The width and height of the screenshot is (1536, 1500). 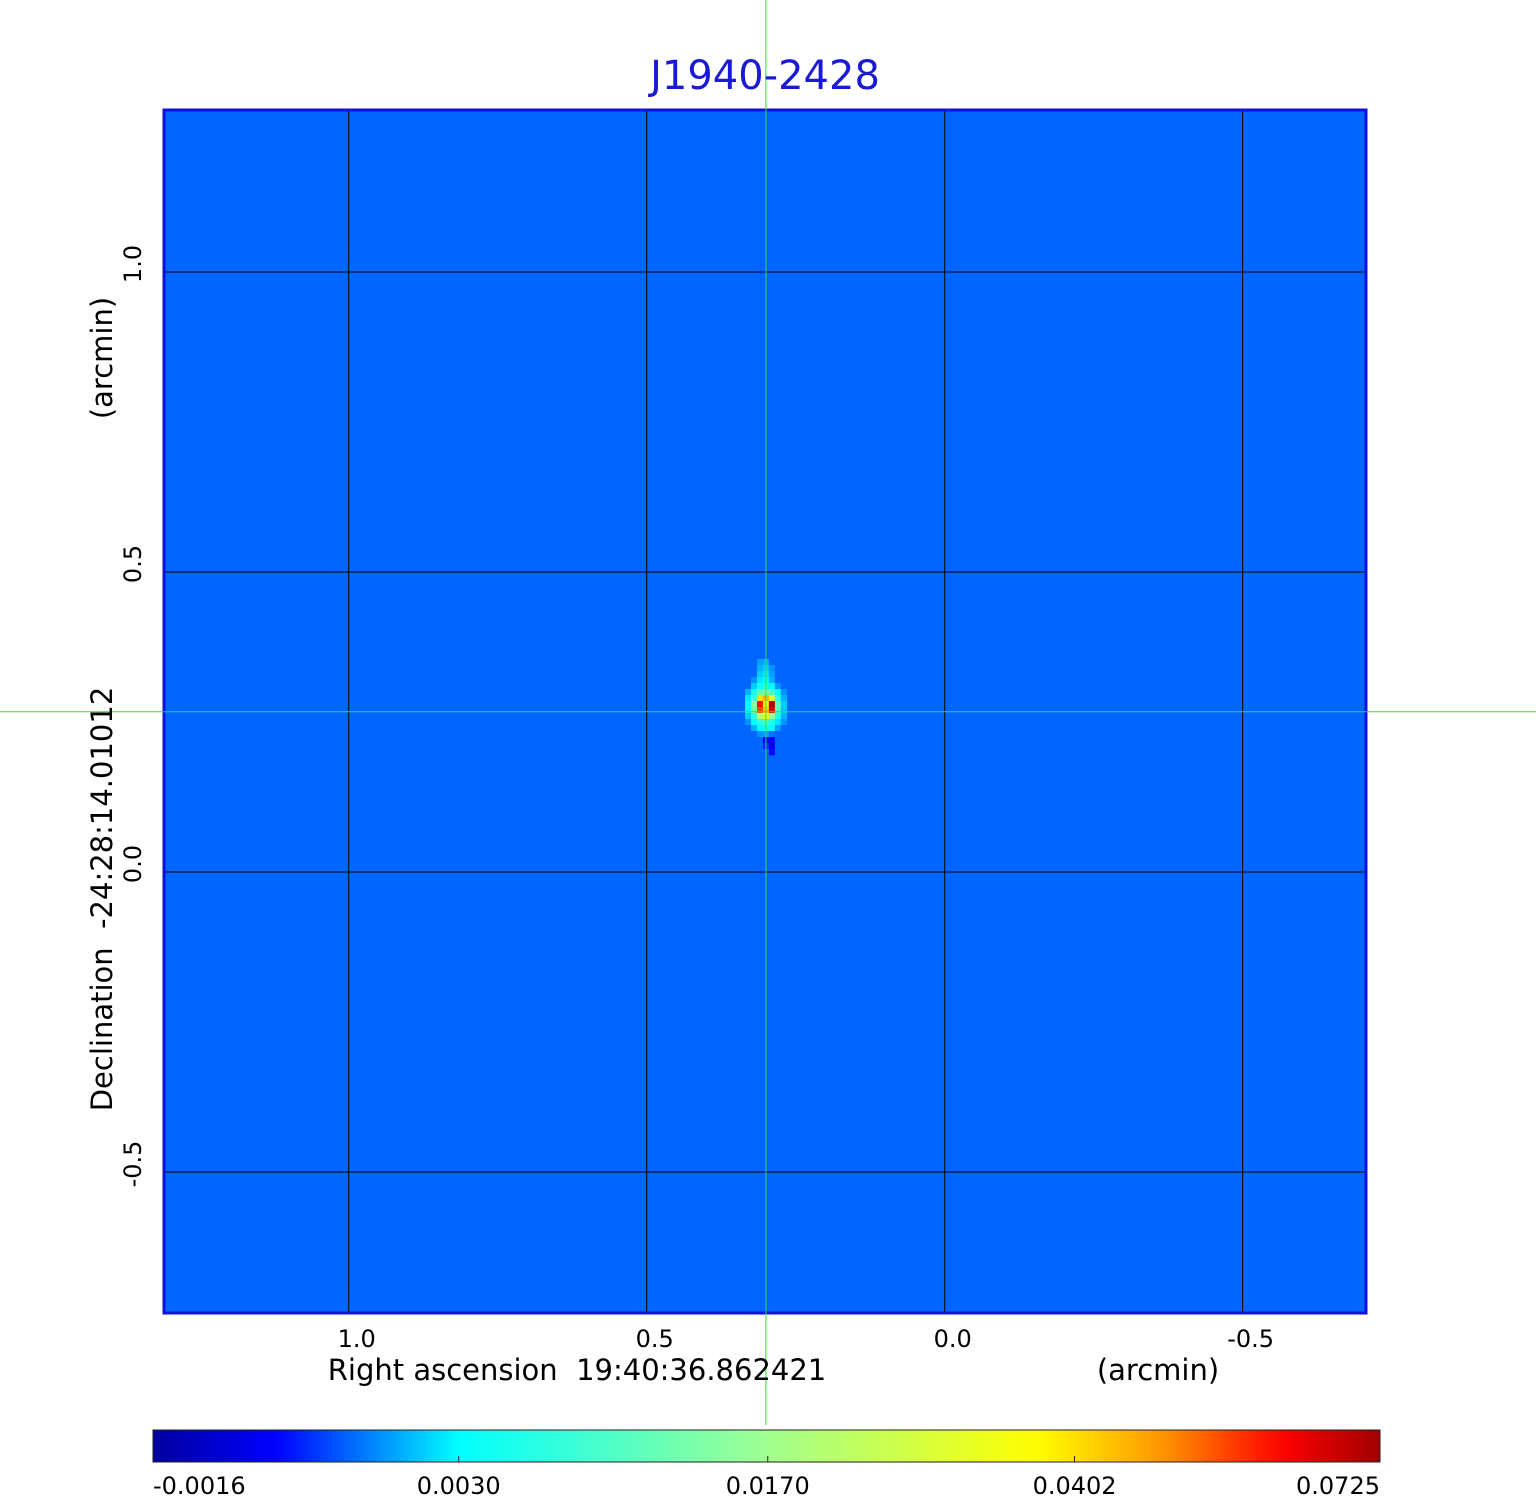 What do you see at coordinates (459, 1486) in the screenshot?
I see `colorbar-tick-label: 0.0030` at bounding box center [459, 1486].